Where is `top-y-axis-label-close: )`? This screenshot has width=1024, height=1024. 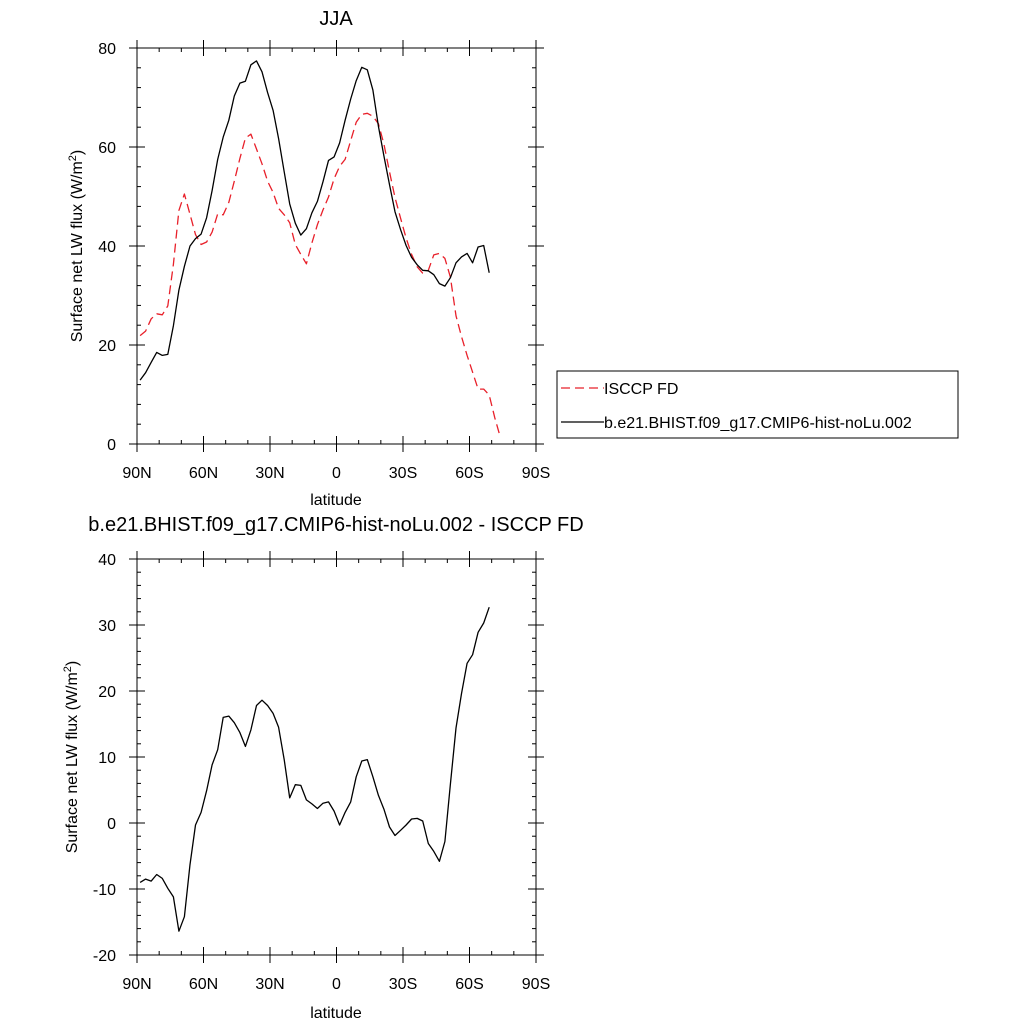
top-y-axis-label-close: ) is located at coordinates (77, 152).